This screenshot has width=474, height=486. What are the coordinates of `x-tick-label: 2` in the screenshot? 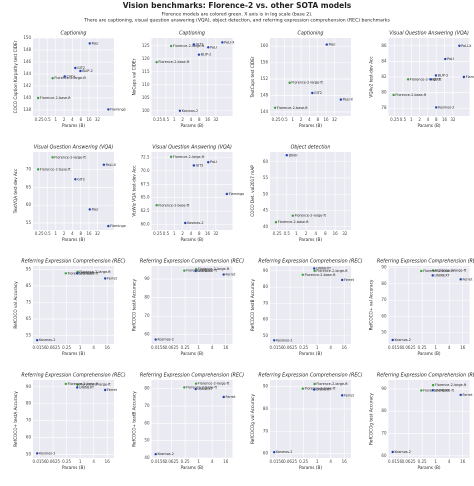 It's located at (182, 119).